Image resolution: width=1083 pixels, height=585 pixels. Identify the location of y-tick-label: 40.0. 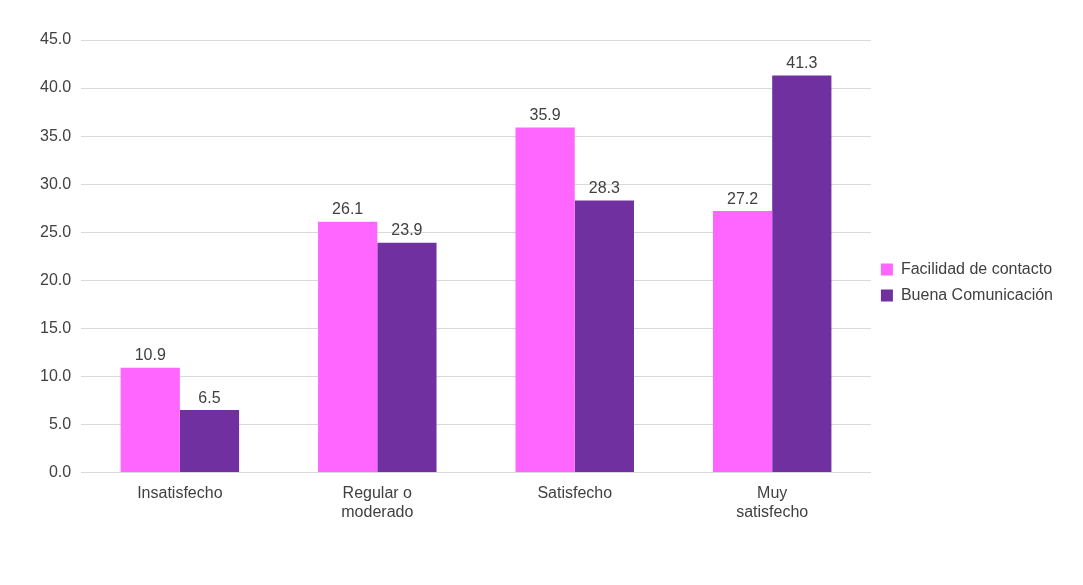
(56, 87).